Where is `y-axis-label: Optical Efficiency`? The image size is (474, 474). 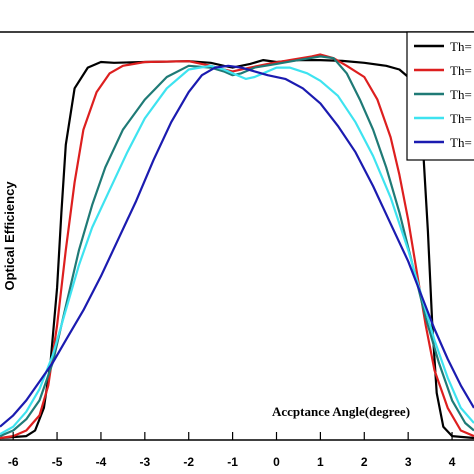
y-axis-label: Optical Efficiency is located at coordinates (9, 236).